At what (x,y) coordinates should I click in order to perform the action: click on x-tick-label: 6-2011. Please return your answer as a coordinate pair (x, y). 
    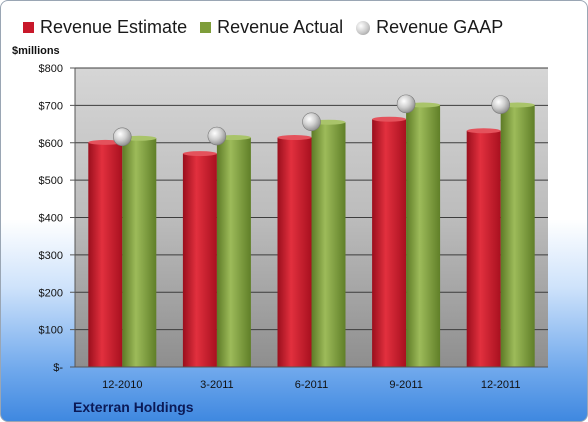
    Looking at the image, I should click on (311, 385).